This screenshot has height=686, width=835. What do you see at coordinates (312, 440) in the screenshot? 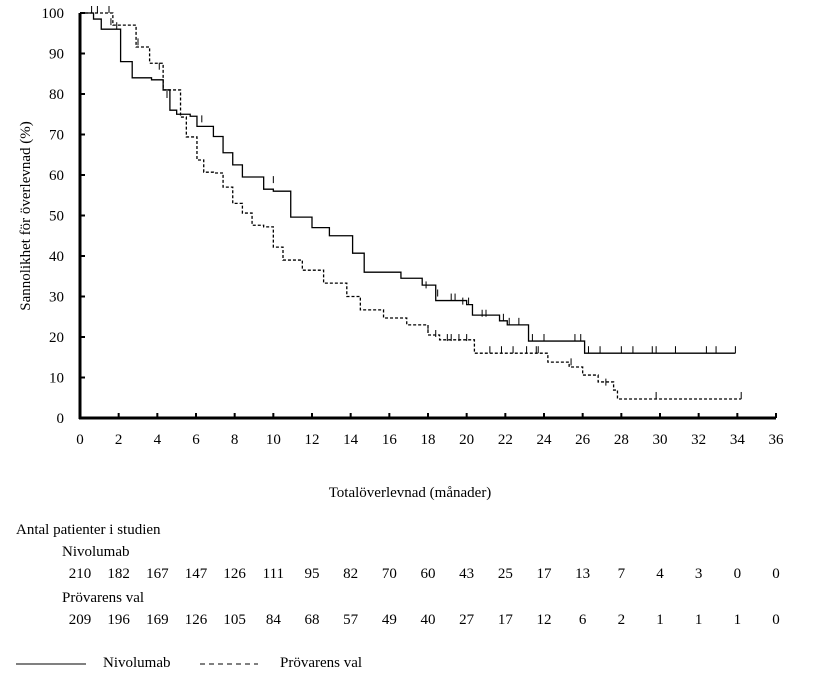
I see `x-tick-label: 12` at bounding box center [312, 440].